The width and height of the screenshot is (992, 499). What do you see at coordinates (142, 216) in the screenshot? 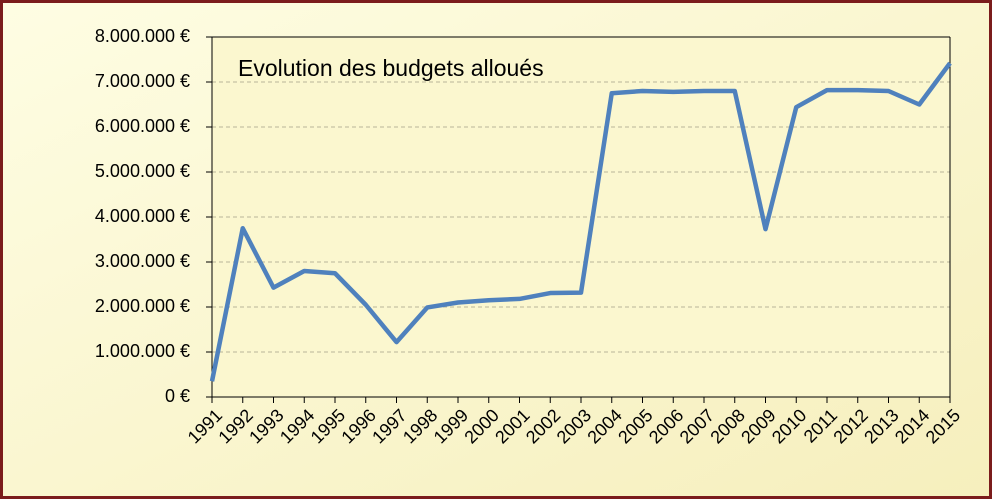
I see `y-tick-label: 4.000.000 €` at bounding box center [142, 216].